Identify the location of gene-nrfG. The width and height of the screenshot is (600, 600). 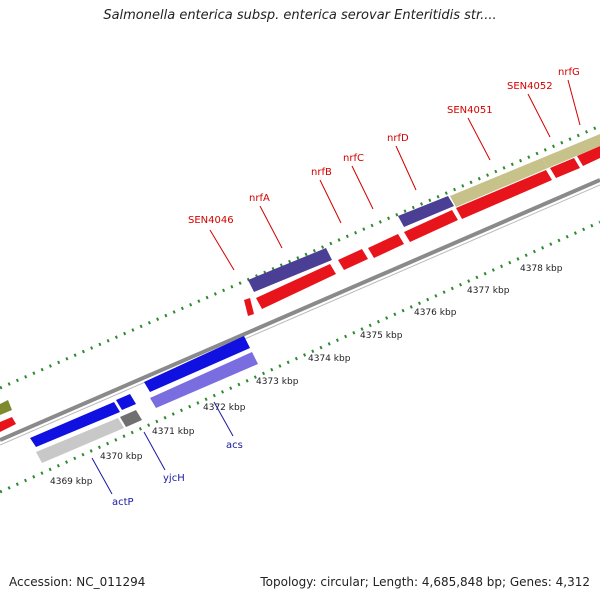
(588, 156).